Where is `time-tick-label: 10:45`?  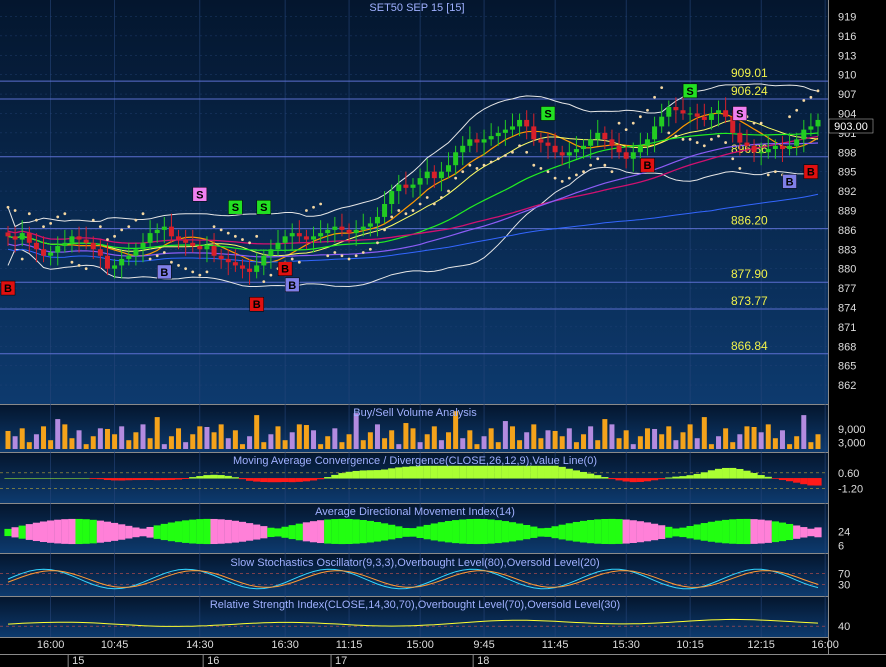
time-tick-label: 10:45 is located at coordinates (115, 645).